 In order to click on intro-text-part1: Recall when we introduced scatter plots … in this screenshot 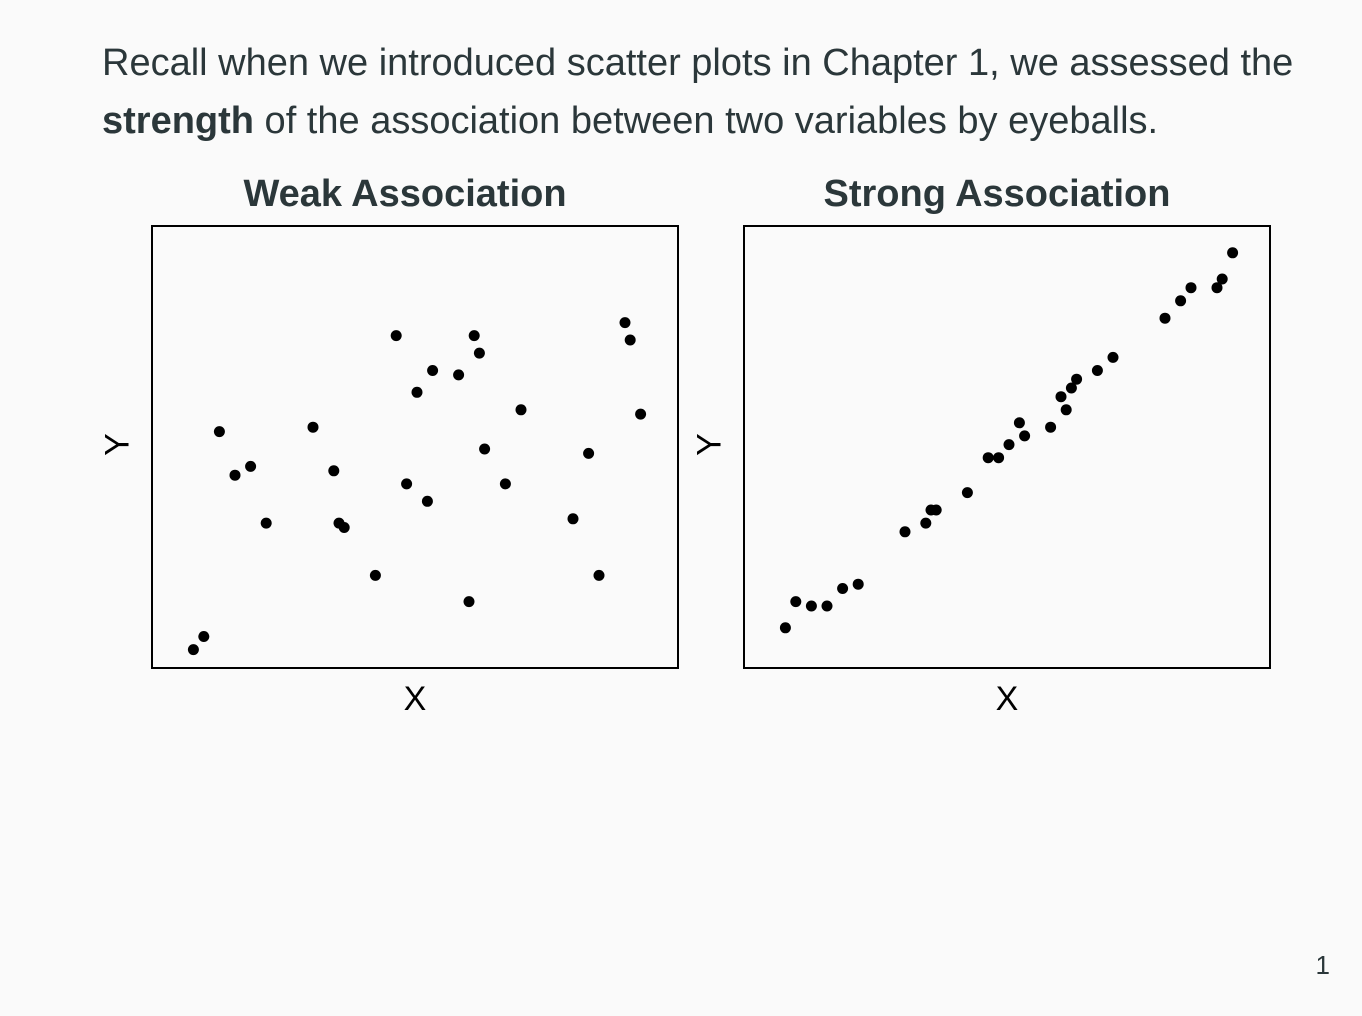, I will do `click(698, 63)`.